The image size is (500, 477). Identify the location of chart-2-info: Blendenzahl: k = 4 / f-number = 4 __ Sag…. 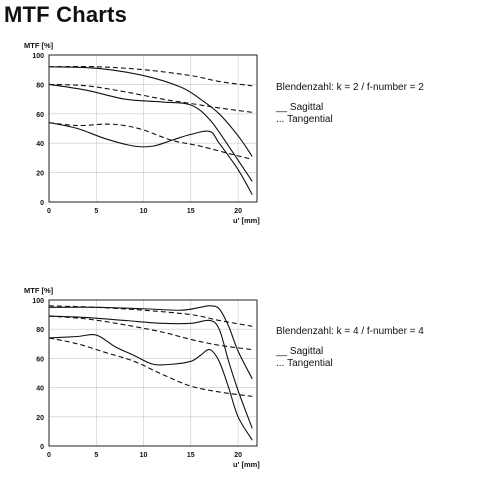
(350, 348).